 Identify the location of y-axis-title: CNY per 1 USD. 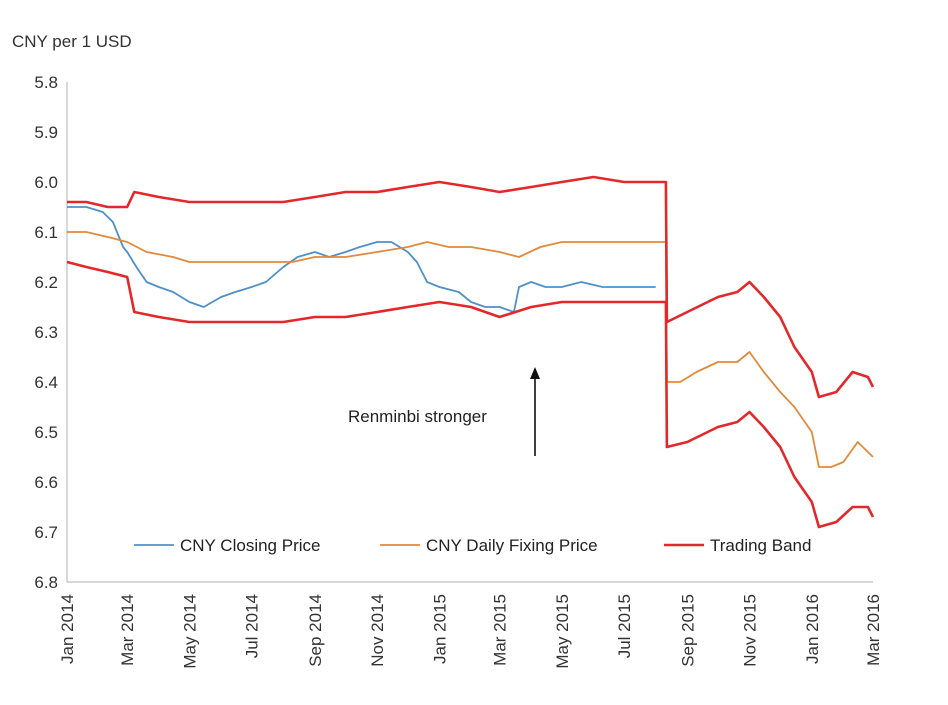
(72, 41).